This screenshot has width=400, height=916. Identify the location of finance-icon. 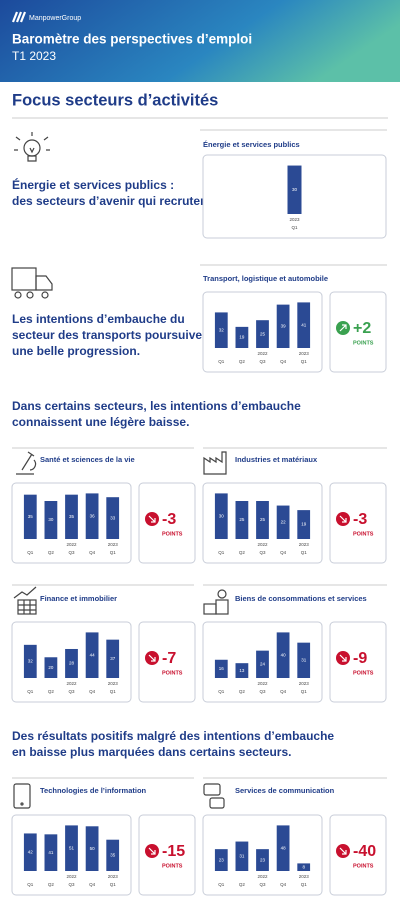
(25, 600).